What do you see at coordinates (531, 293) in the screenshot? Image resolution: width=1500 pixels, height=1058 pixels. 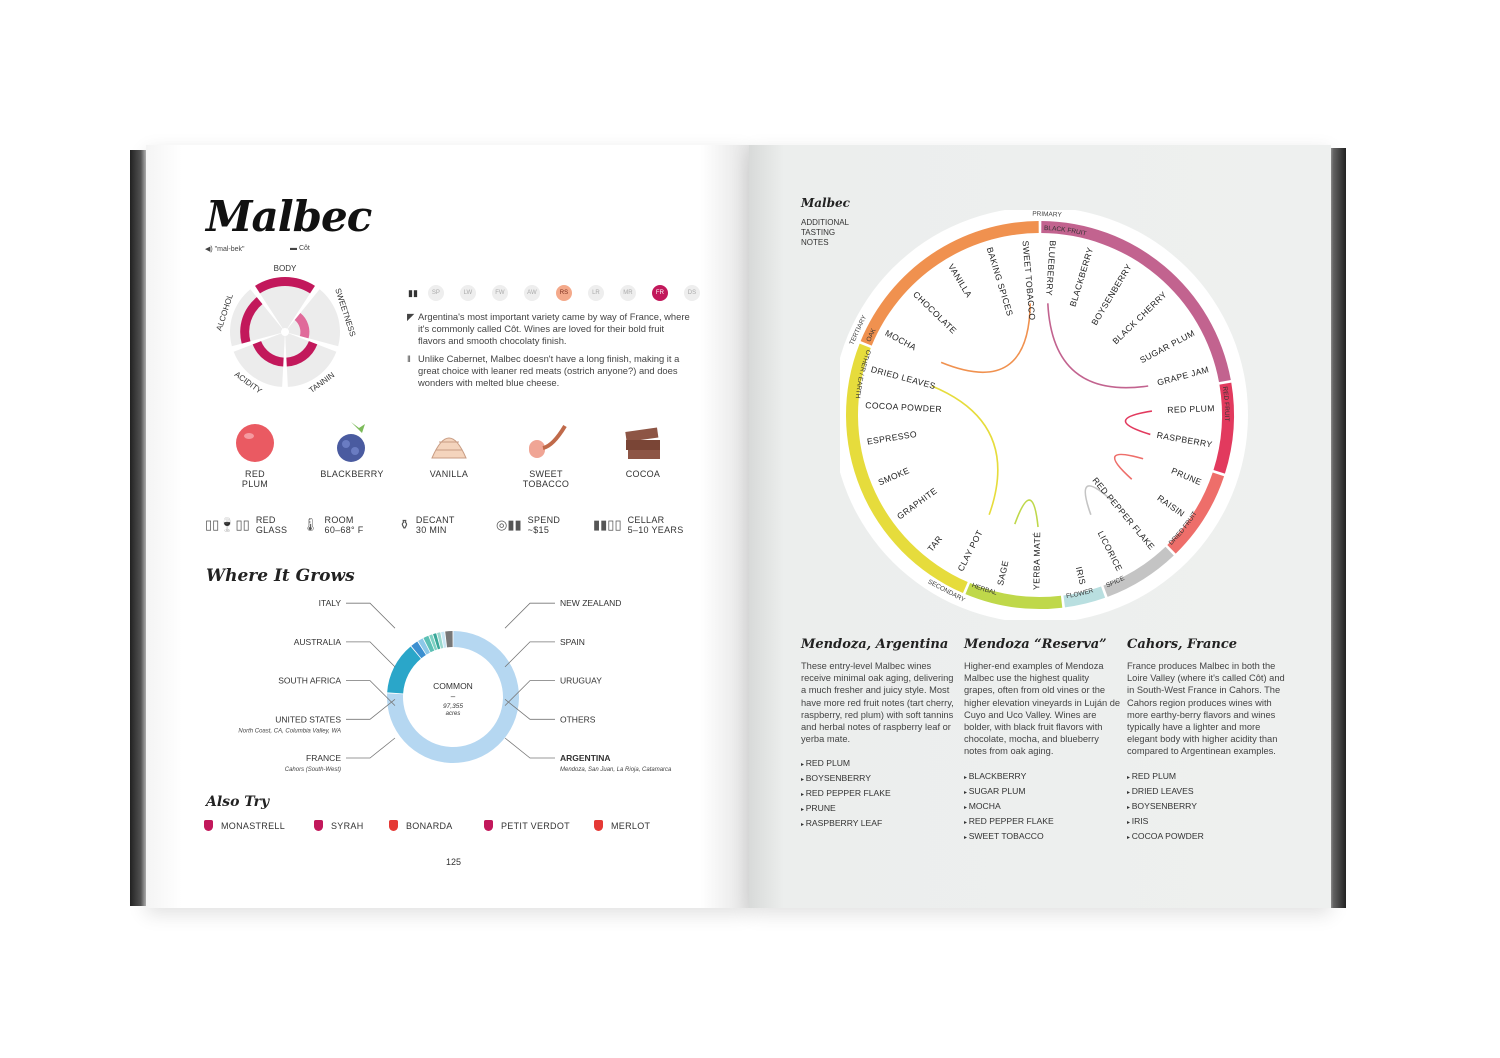 I see `wine-style-aw: AW` at bounding box center [531, 293].